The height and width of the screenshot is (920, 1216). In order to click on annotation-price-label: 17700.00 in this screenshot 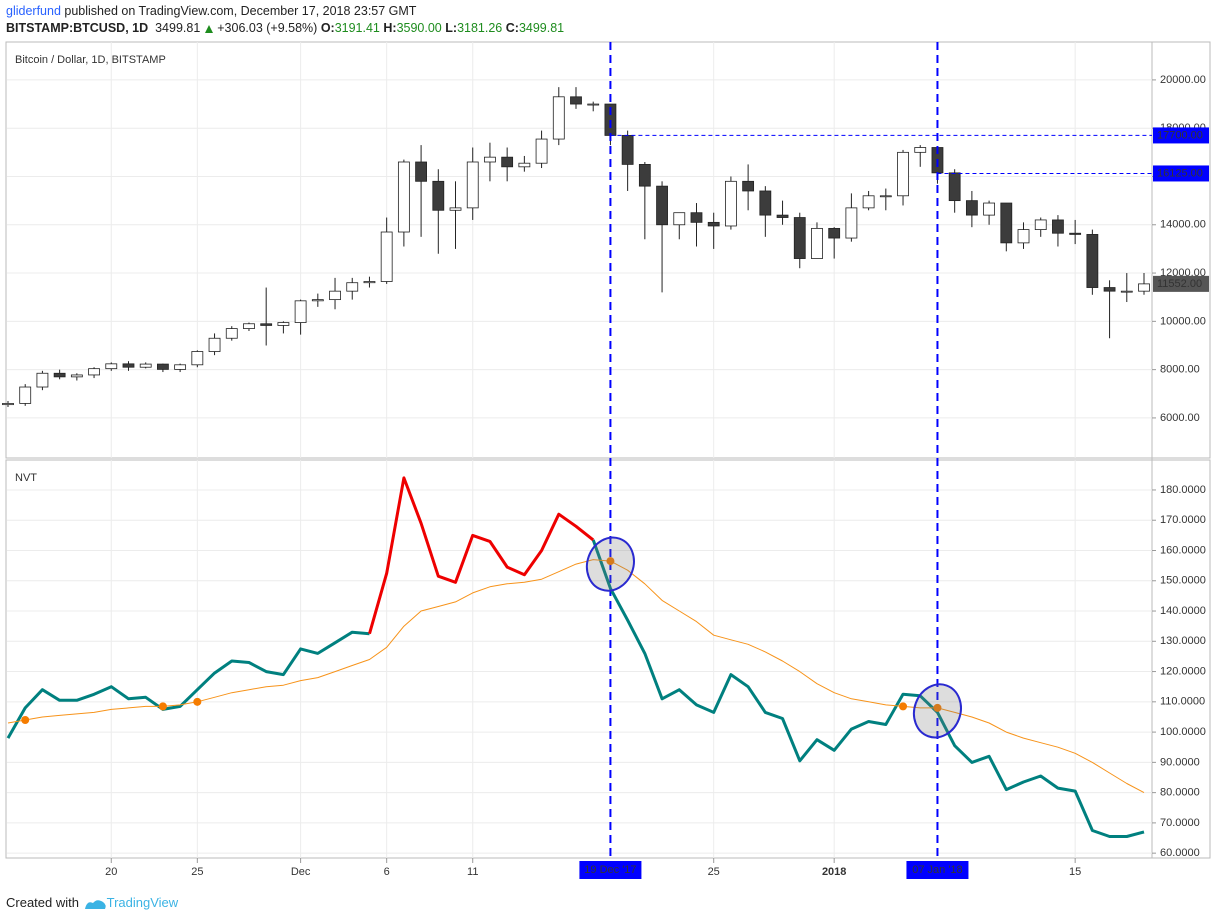, I will do `click(1180, 135)`.